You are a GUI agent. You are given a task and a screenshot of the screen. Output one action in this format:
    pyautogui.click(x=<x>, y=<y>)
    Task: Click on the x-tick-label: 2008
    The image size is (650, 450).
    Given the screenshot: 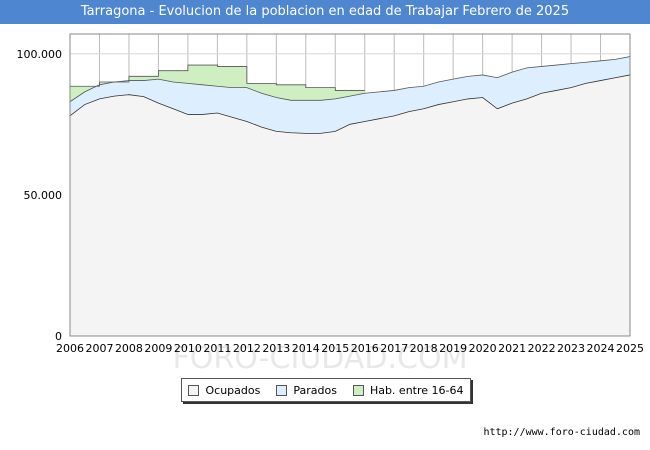 What is the action you would take?
    pyautogui.click(x=129, y=348)
    